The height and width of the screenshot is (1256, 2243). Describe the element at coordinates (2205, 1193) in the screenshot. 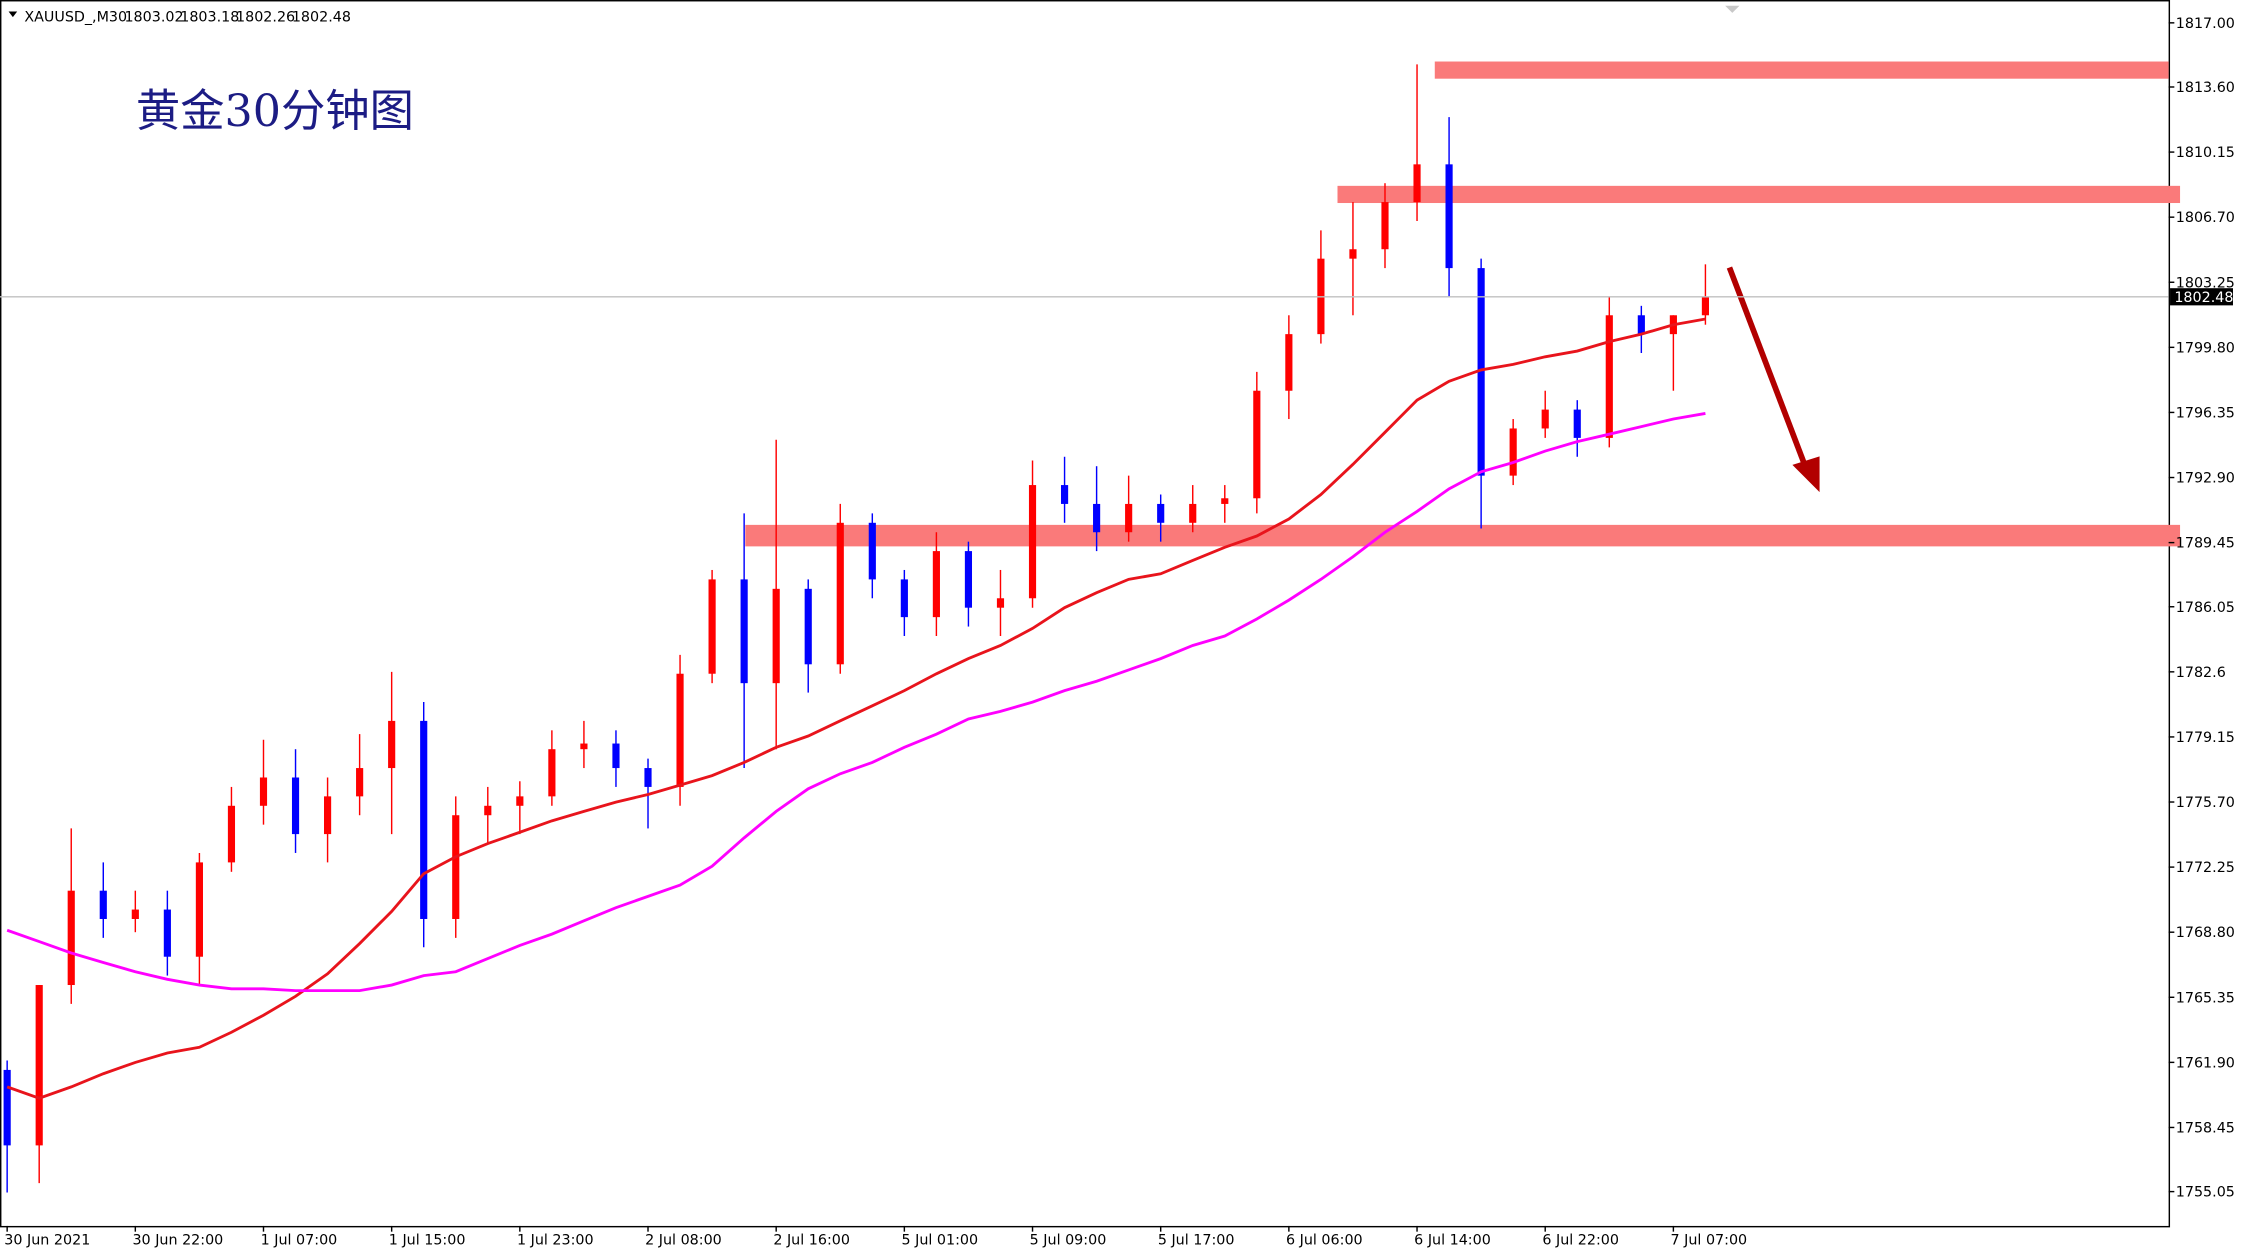

I see `y-tick-label: 1755.05` at that location.